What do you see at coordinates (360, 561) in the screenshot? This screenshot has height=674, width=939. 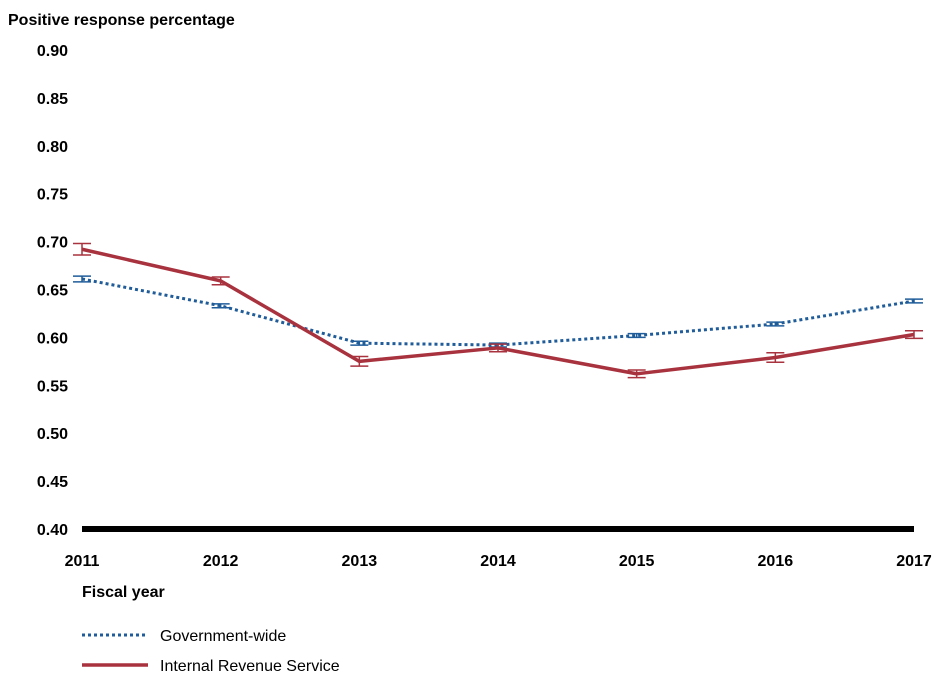 I see `x-tick-label: 2013` at bounding box center [360, 561].